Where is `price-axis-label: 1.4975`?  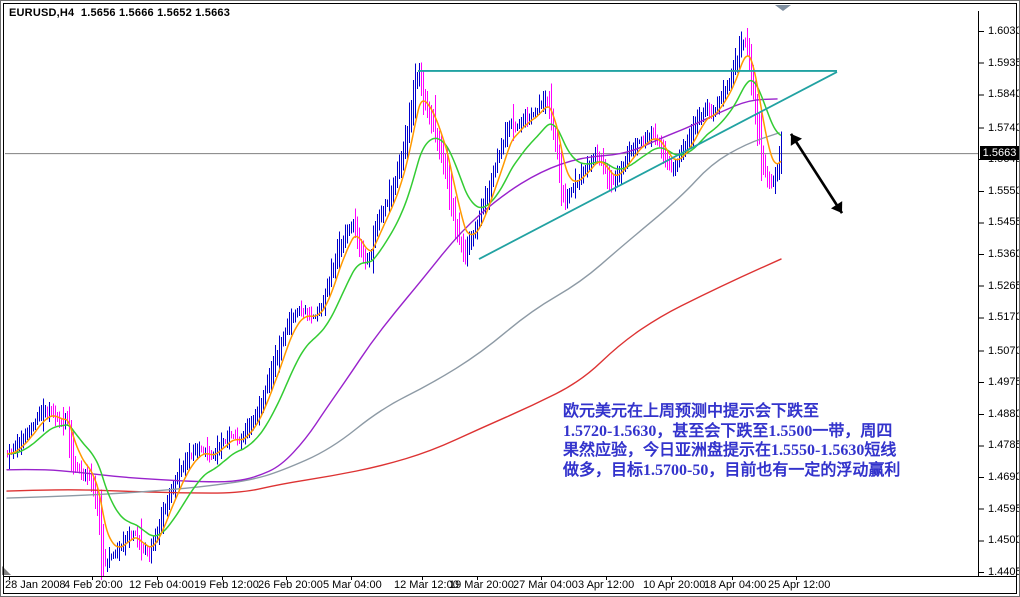 price-axis-label: 1.4975 is located at coordinates (1004, 382).